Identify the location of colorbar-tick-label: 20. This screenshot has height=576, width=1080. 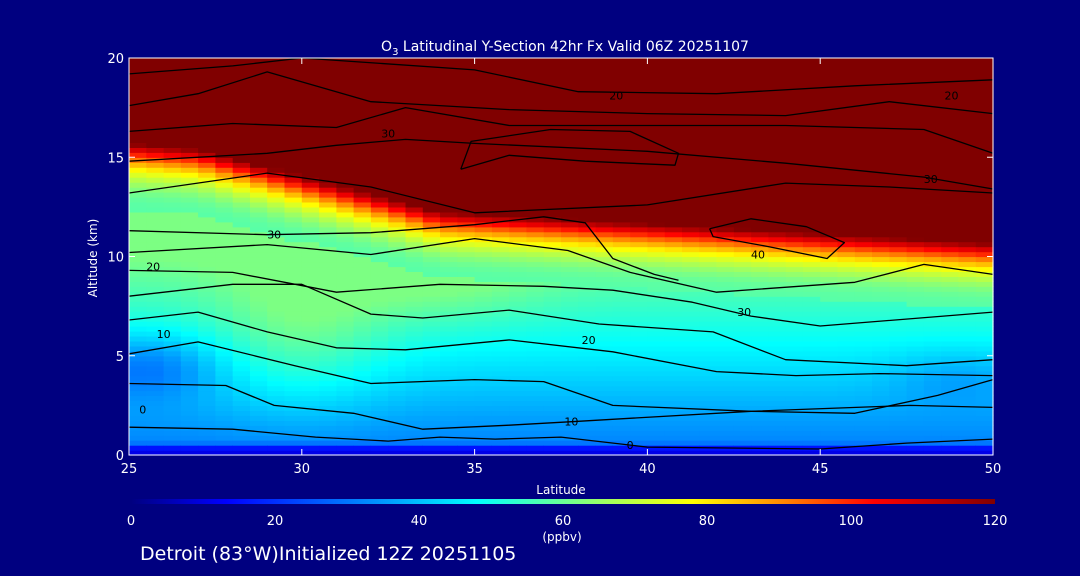
(275, 521).